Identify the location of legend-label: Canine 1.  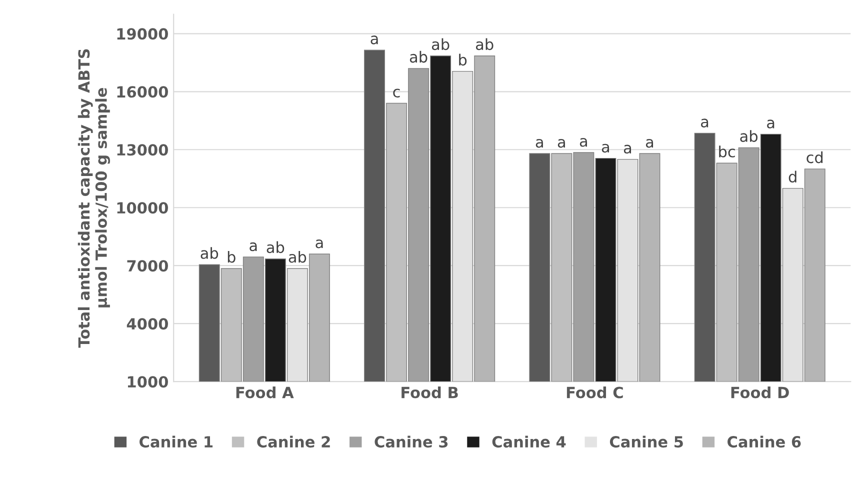
(176, 442).